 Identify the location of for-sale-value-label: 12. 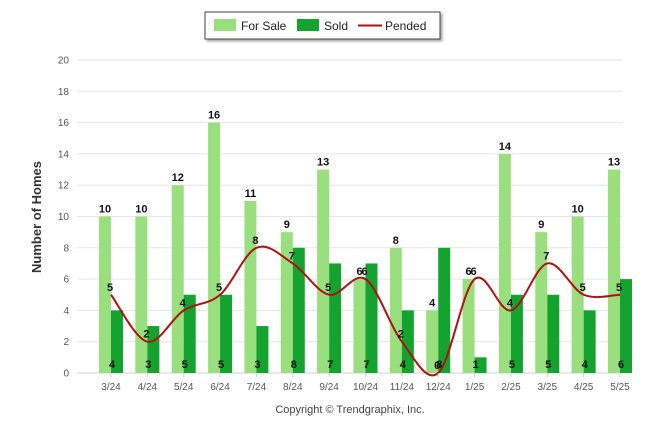
(178, 178).